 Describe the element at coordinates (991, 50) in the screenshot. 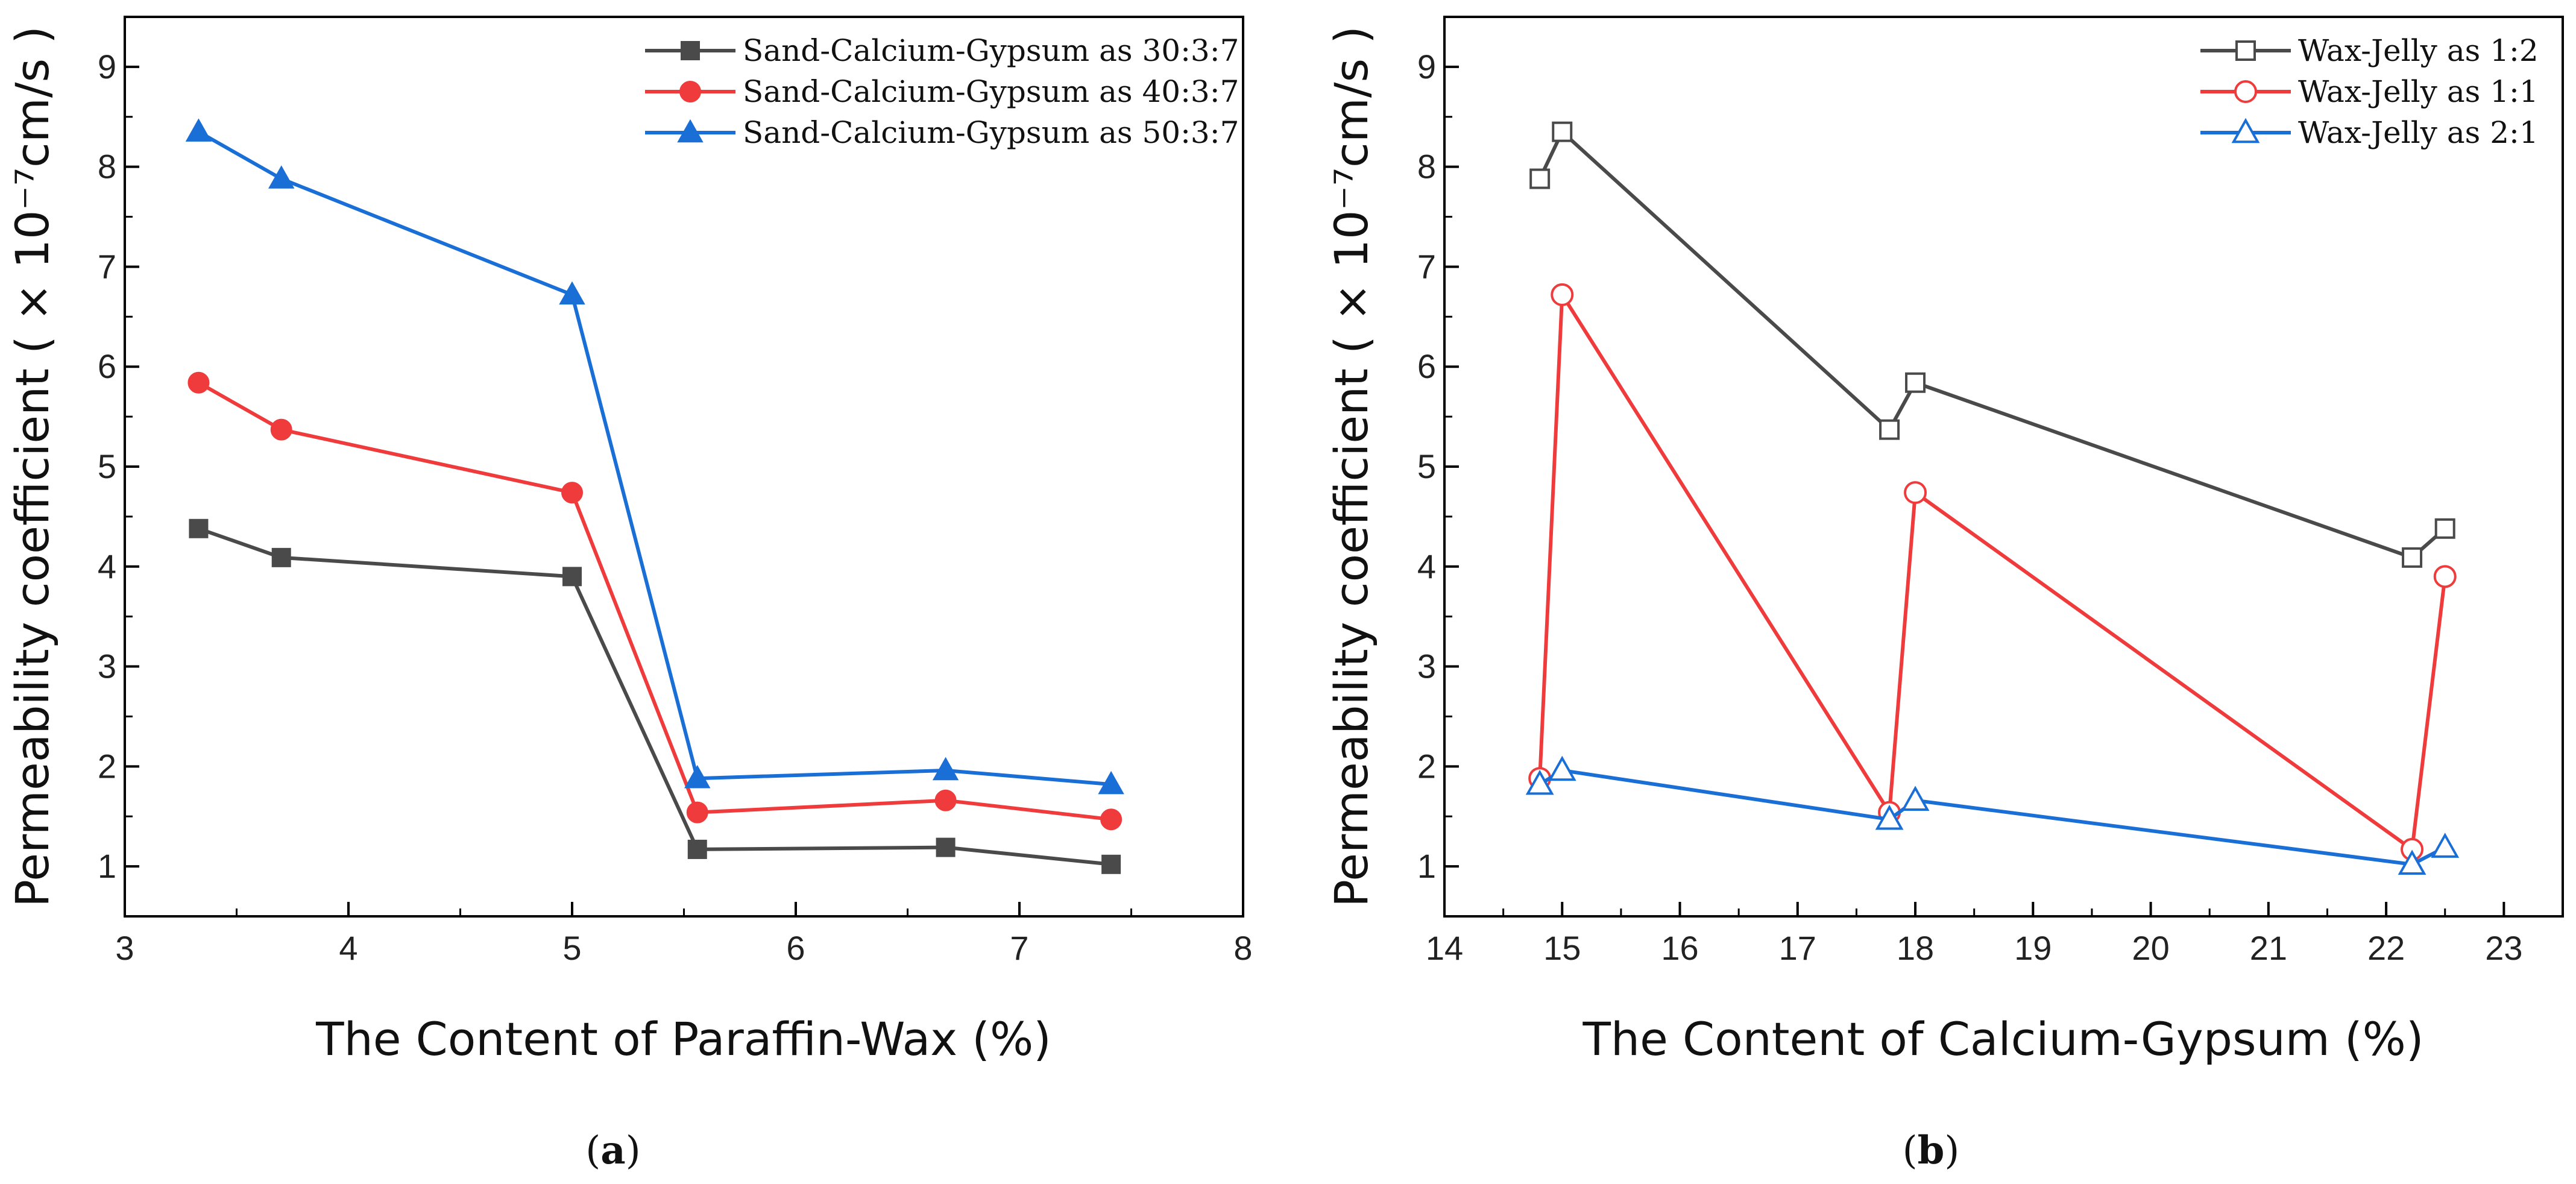

I see `legend-label: Sand-Calcium-Gypsum as 30:3:7` at that location.